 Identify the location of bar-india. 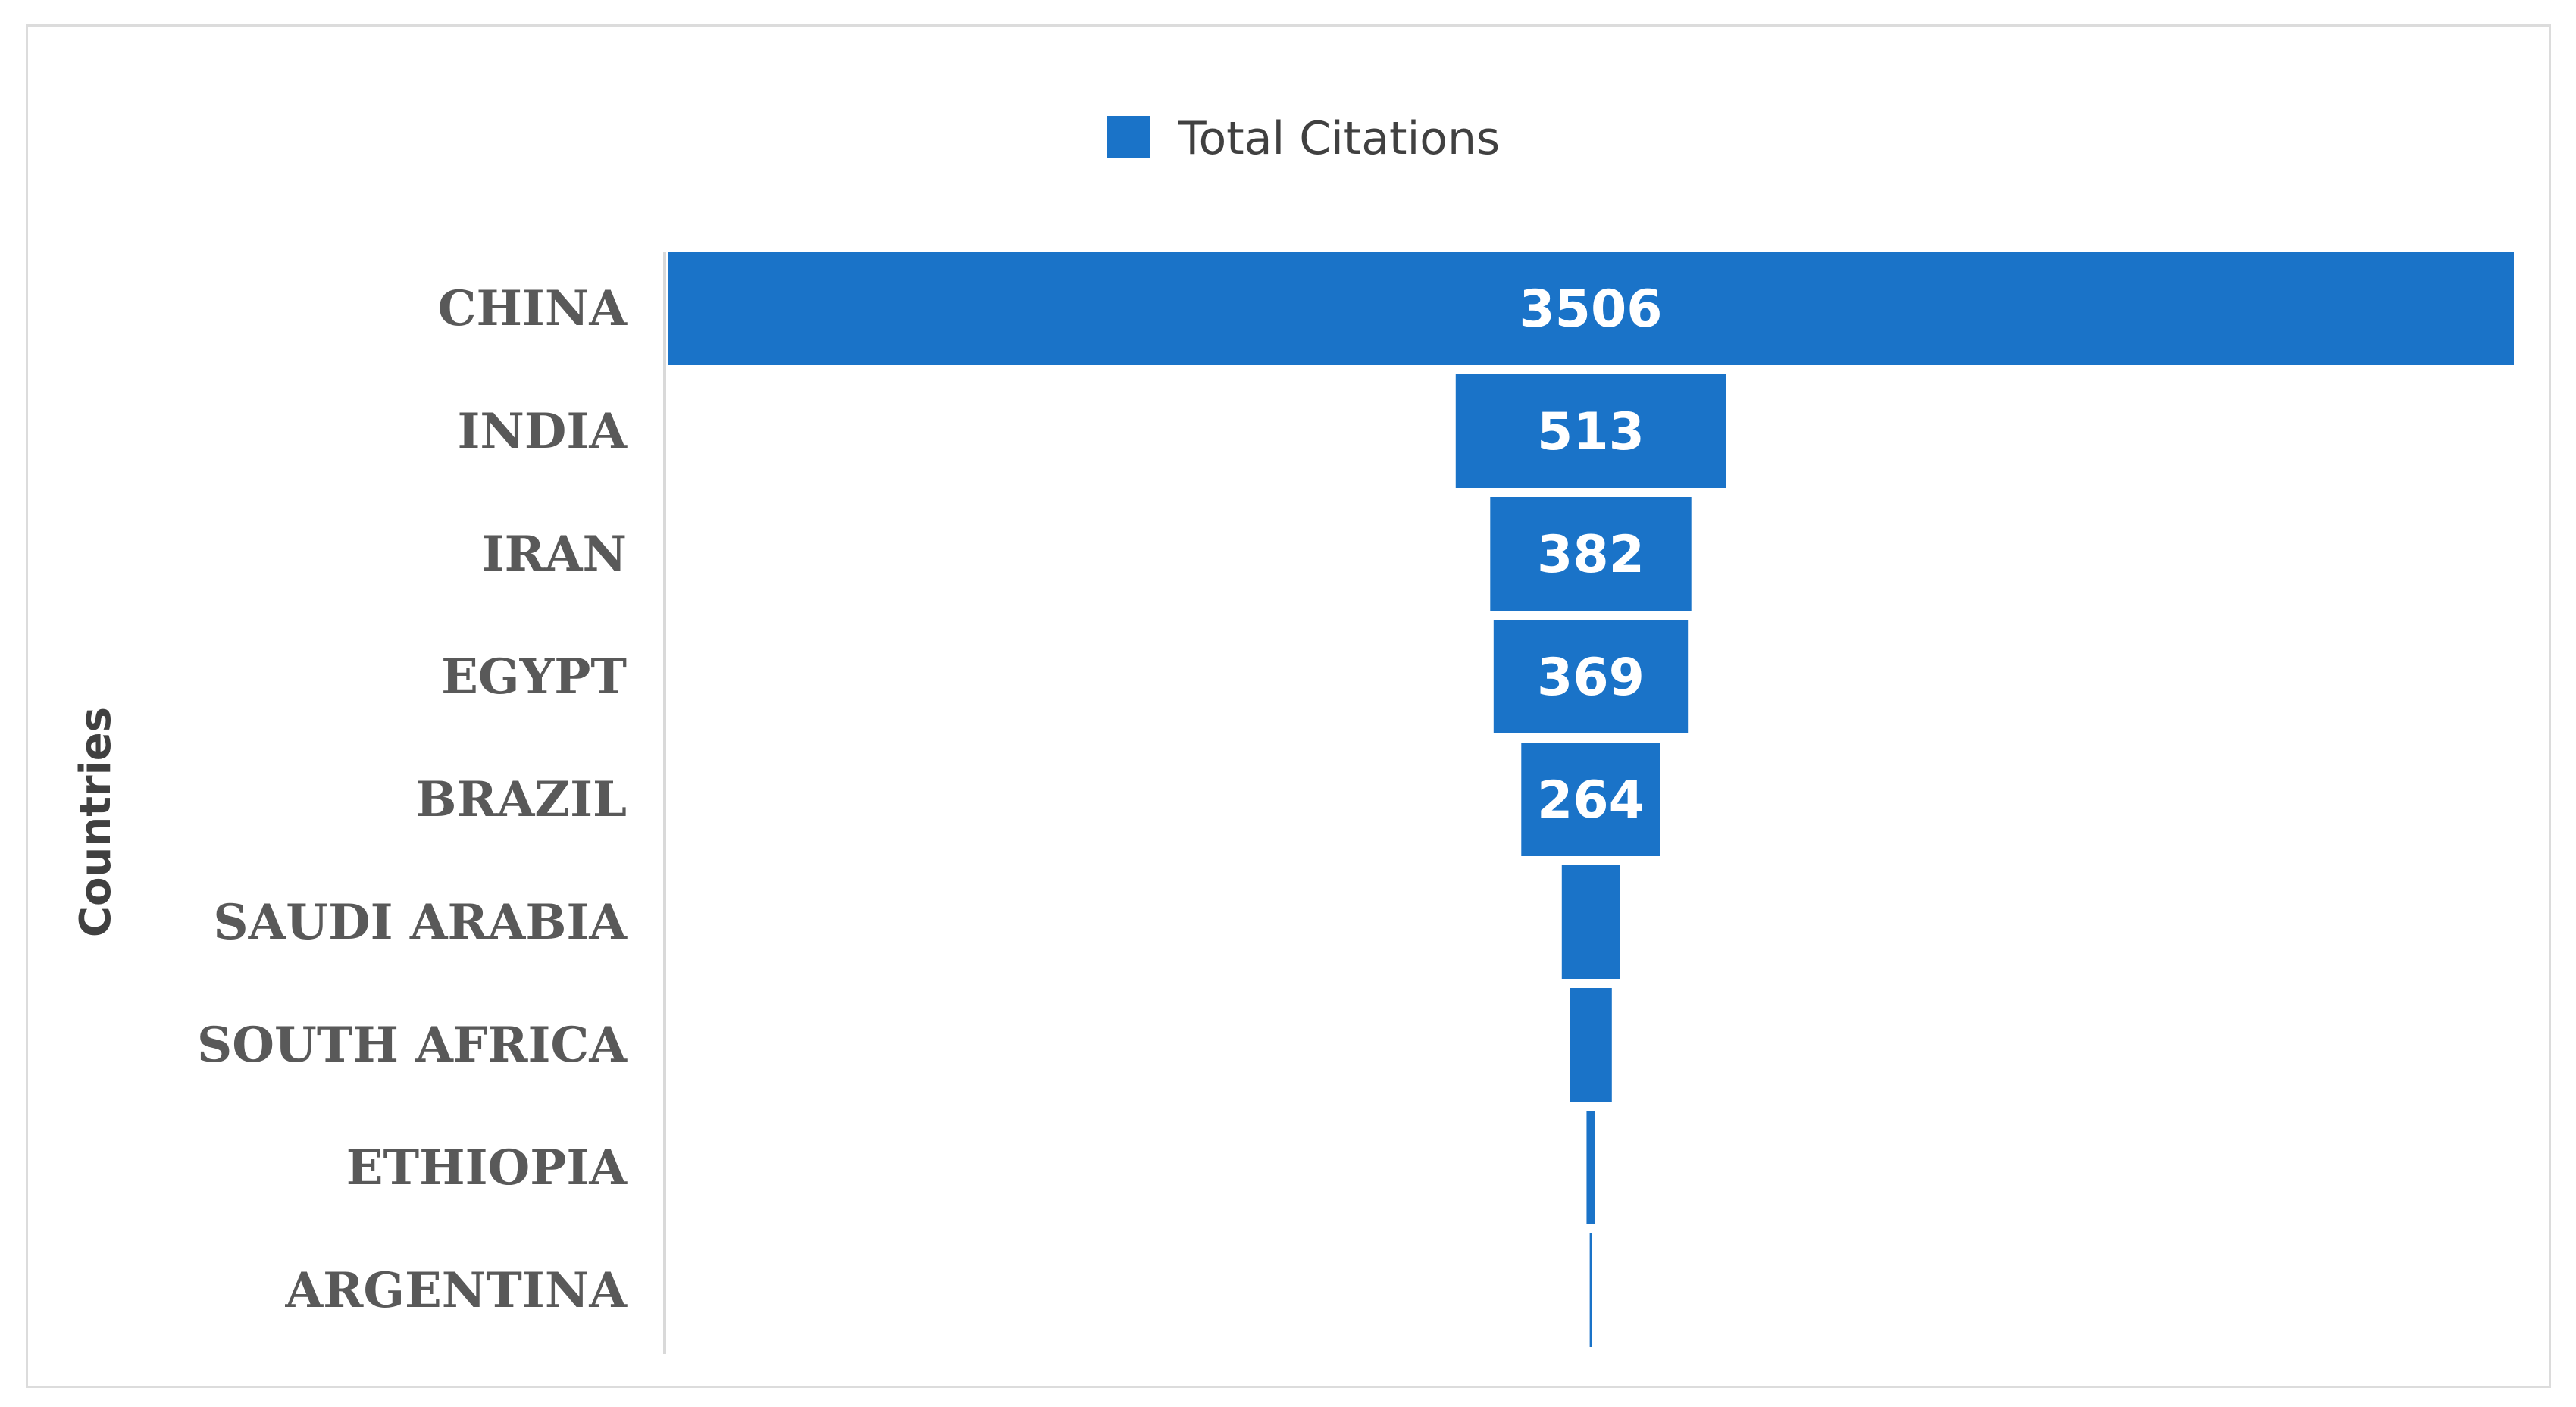
(1591, 431).